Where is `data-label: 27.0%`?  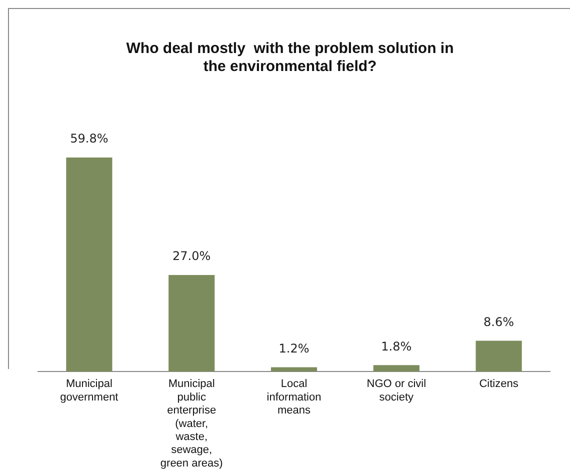
data-label: 27.0% is located at coordinates (191, 256).